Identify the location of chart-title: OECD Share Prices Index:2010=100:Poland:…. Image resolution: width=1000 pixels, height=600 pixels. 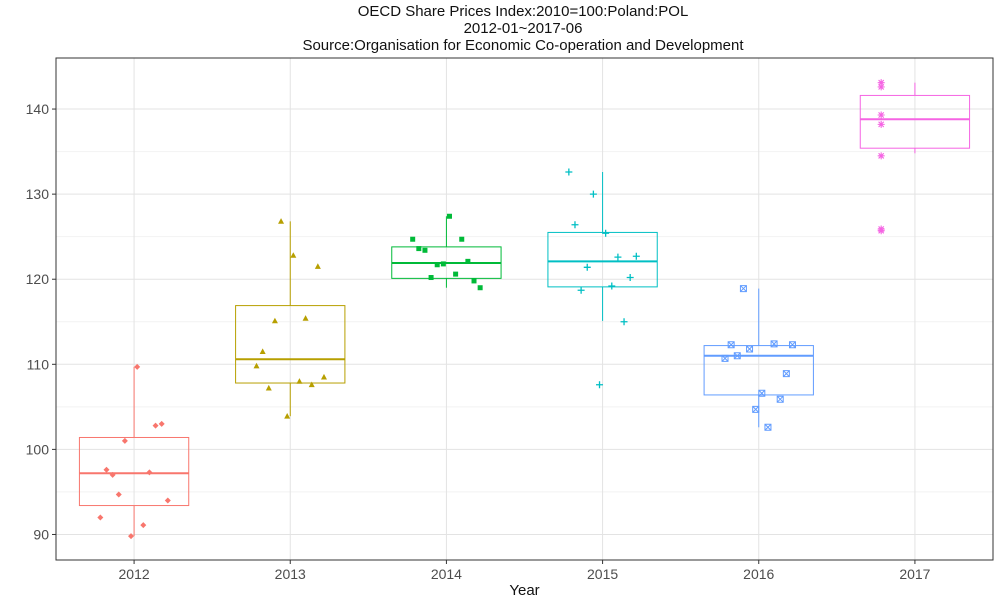
(523, 11).